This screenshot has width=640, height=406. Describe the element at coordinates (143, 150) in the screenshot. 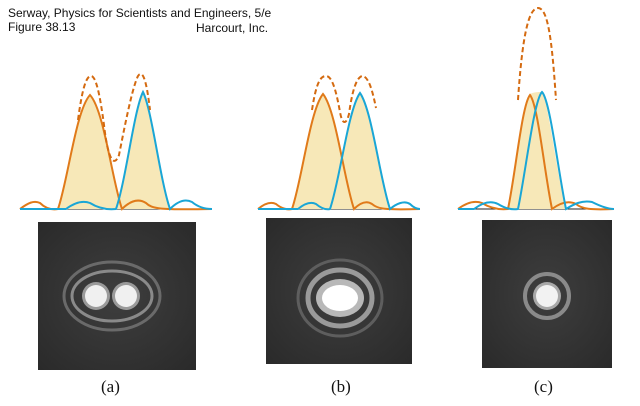

I see `peak-a-right-fill` at that location.